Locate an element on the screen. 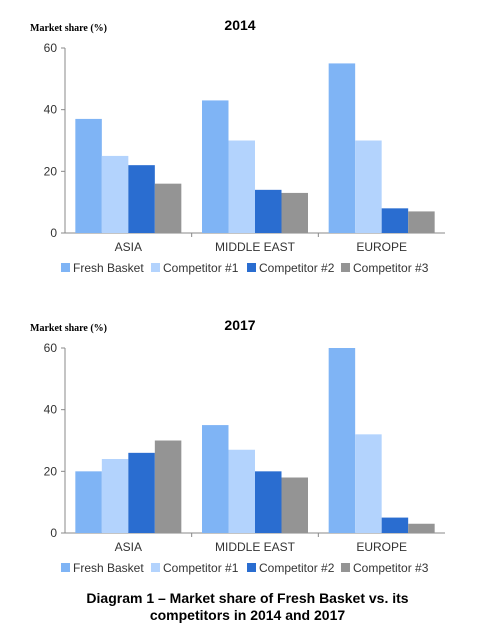 The image size is (495, 640). chart-2017-ytick-label: 20 is located at coordinates (51, 471).